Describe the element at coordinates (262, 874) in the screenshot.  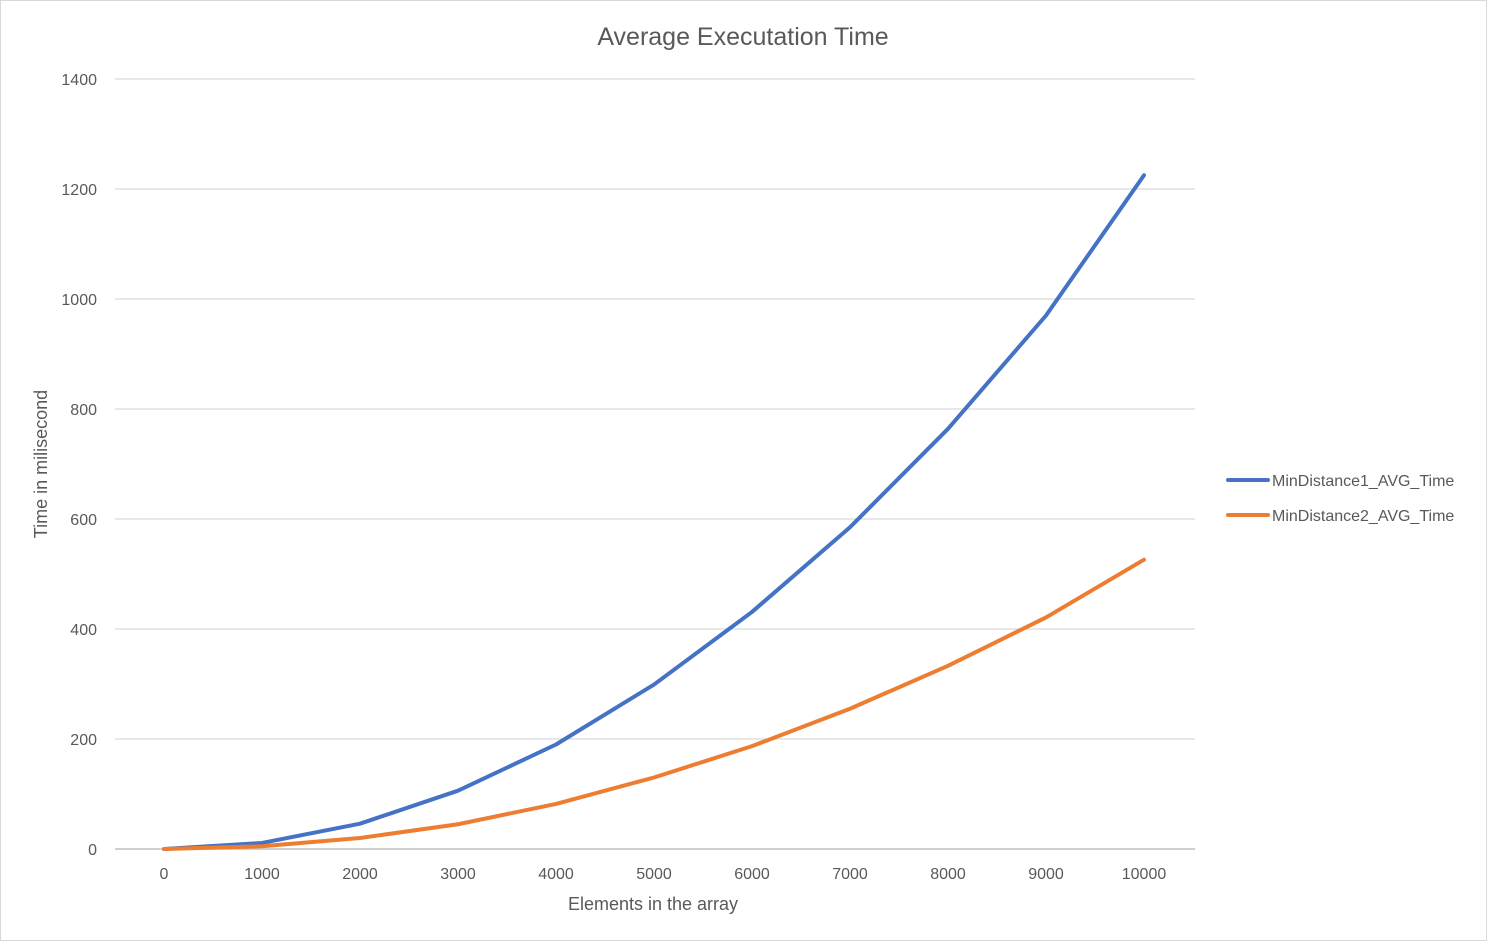
I see `x-tick-label: 1000` at that location.